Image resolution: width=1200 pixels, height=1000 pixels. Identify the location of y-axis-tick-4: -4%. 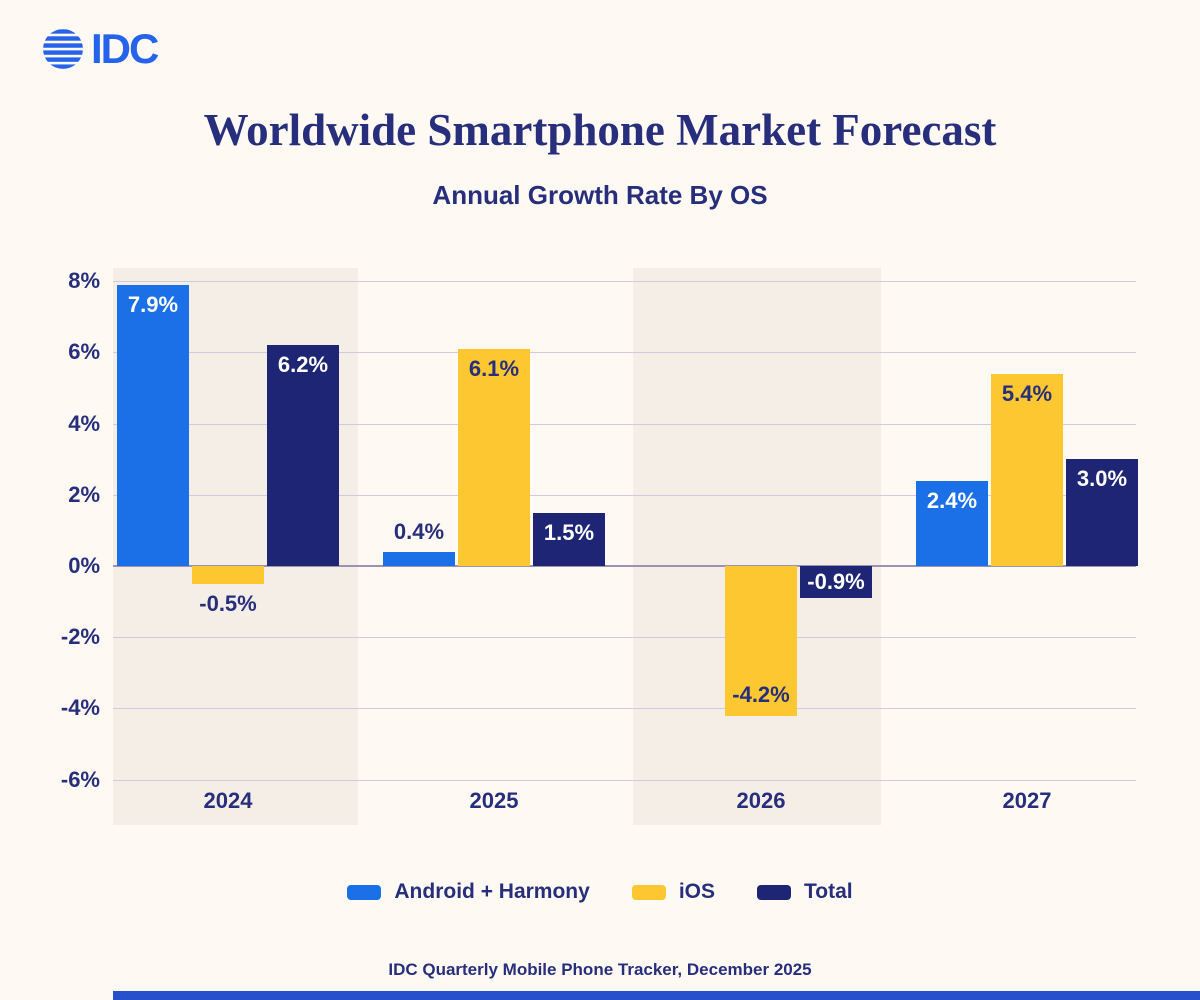
(80, 708).